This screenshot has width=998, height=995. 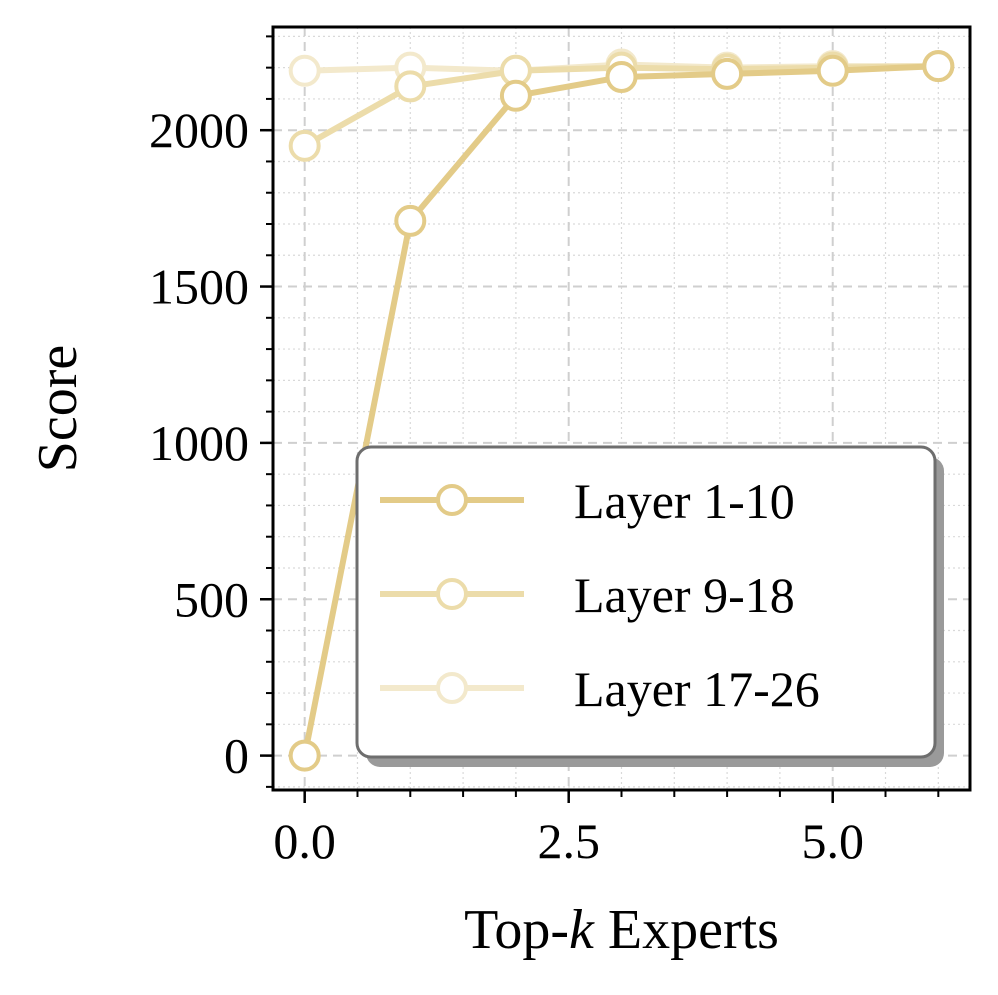 I want to click on x-axis-label-part: Experts, so click(x=686, y=930).